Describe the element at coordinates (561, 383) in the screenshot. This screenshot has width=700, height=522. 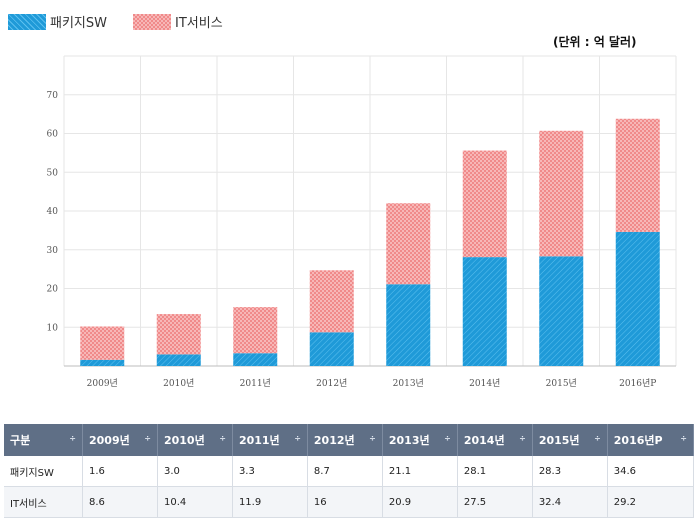
I see `x-tick-label: 2015년` at that location.